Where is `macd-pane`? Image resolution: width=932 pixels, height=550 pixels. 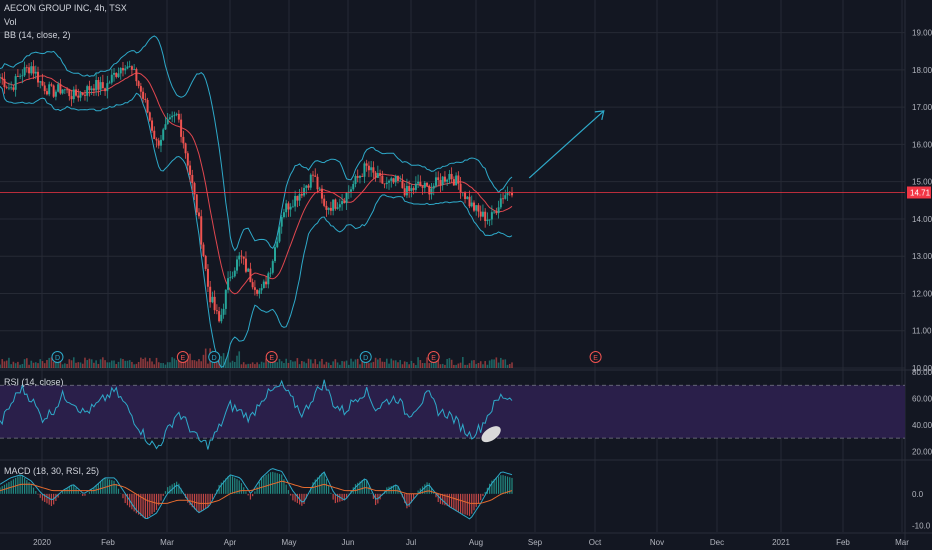 macd-pane is located at coordinates (256, 494).